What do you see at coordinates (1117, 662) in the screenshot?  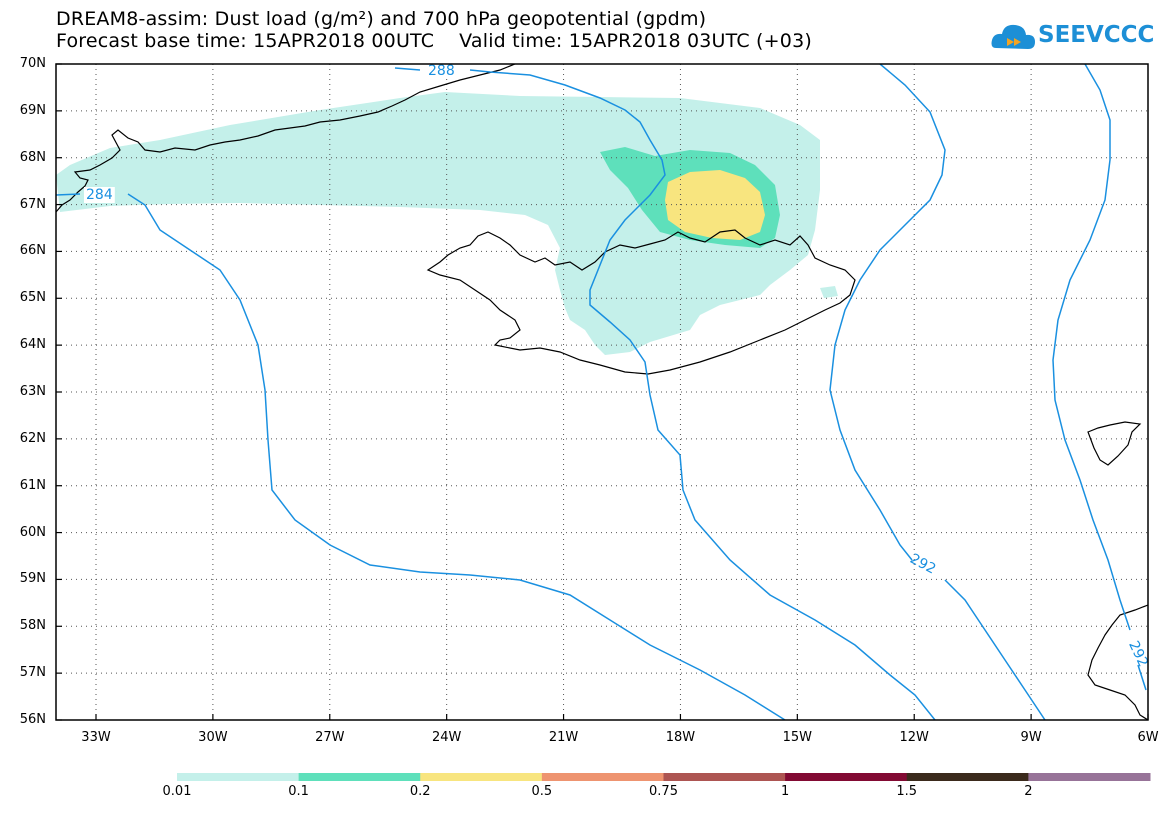 I see `scotland-coastline` at bounding box center [1117, 662].